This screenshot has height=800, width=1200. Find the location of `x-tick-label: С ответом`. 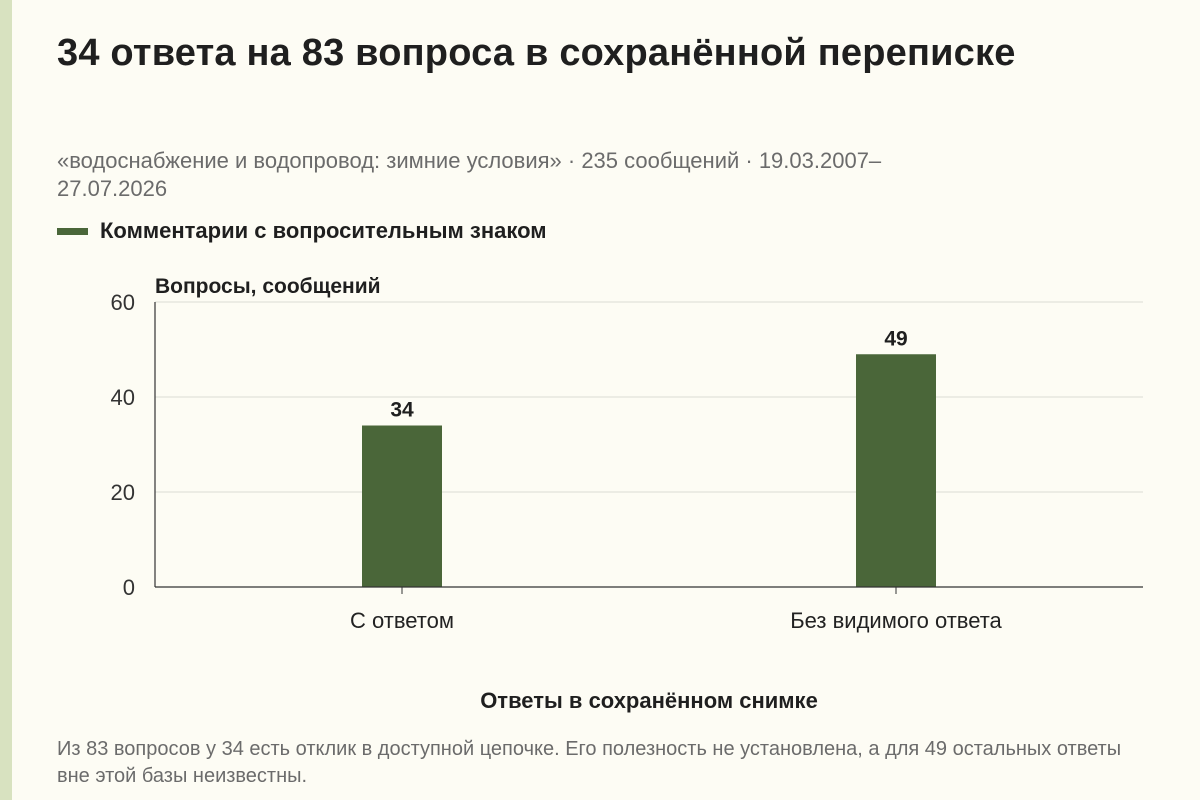

x-tick-label: С ответом is located at coordinates (402, 620).